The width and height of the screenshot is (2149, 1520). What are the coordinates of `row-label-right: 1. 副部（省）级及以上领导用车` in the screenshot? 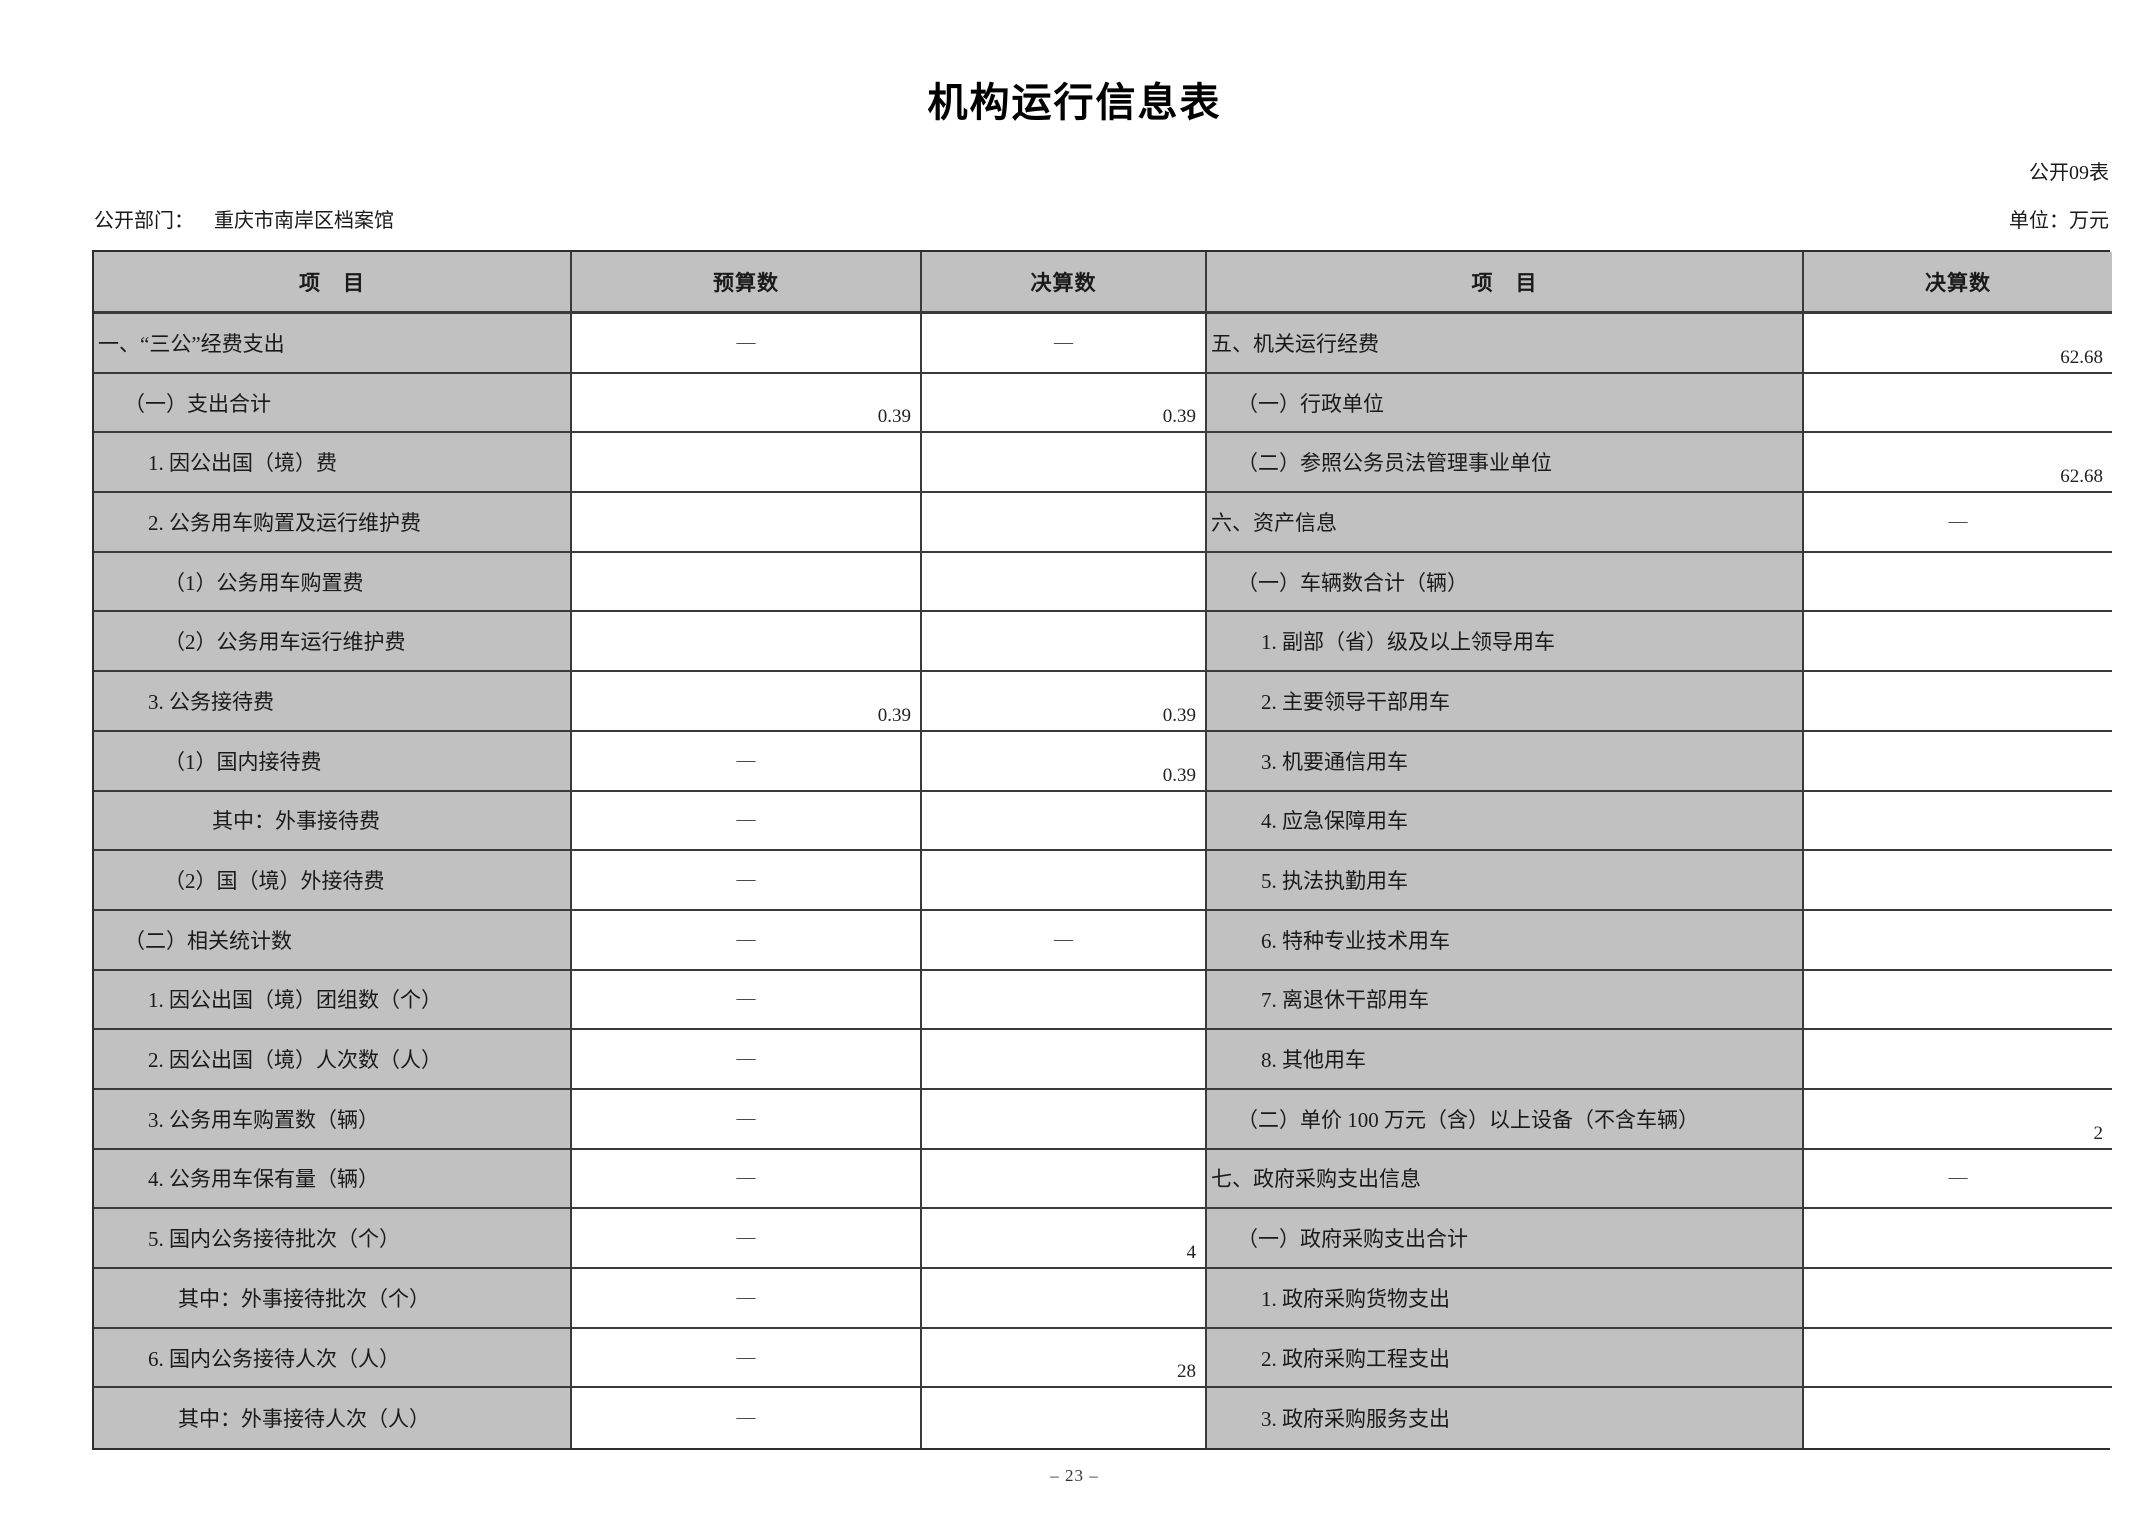 It's located at (1505, 642).